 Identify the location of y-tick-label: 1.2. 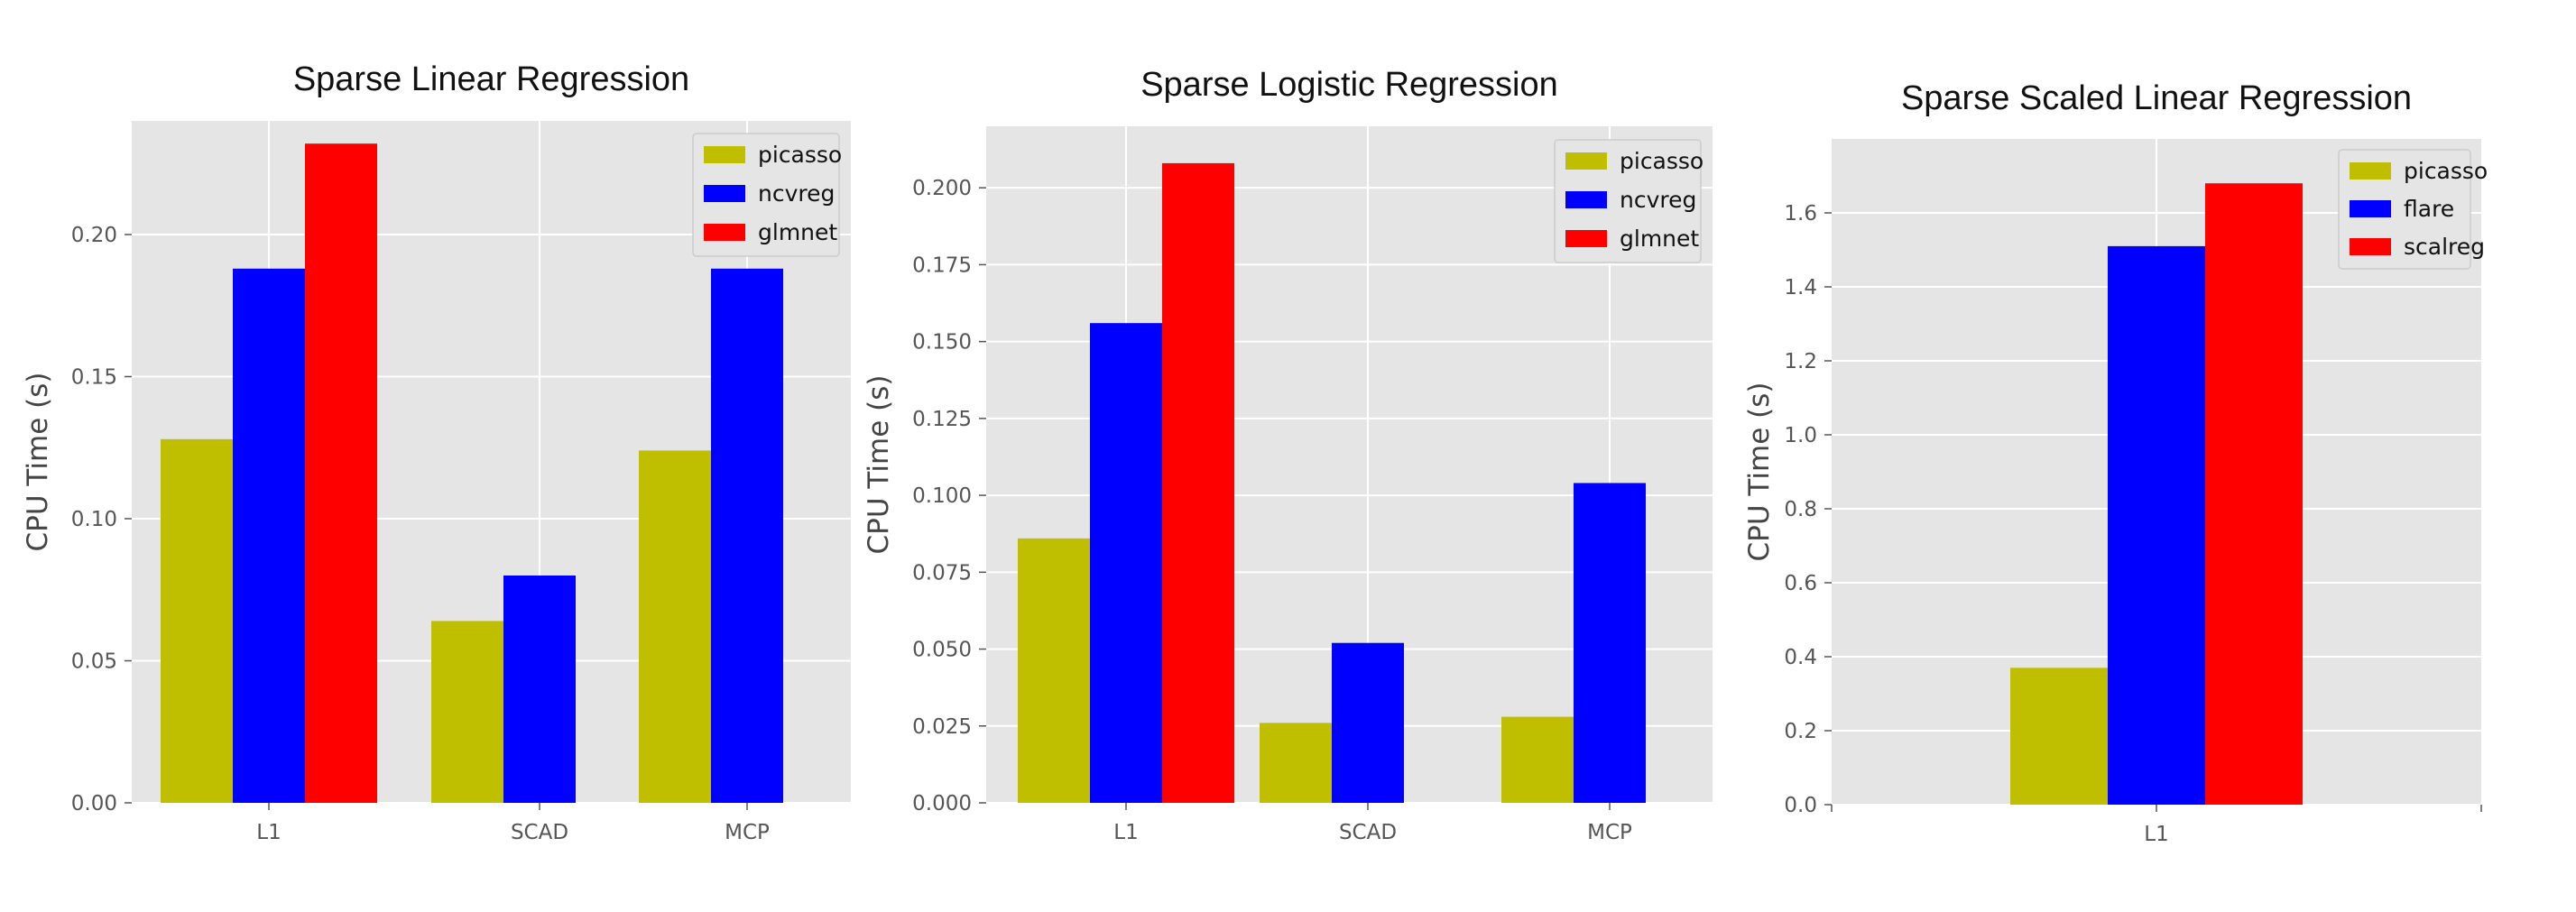
(1800, 361).